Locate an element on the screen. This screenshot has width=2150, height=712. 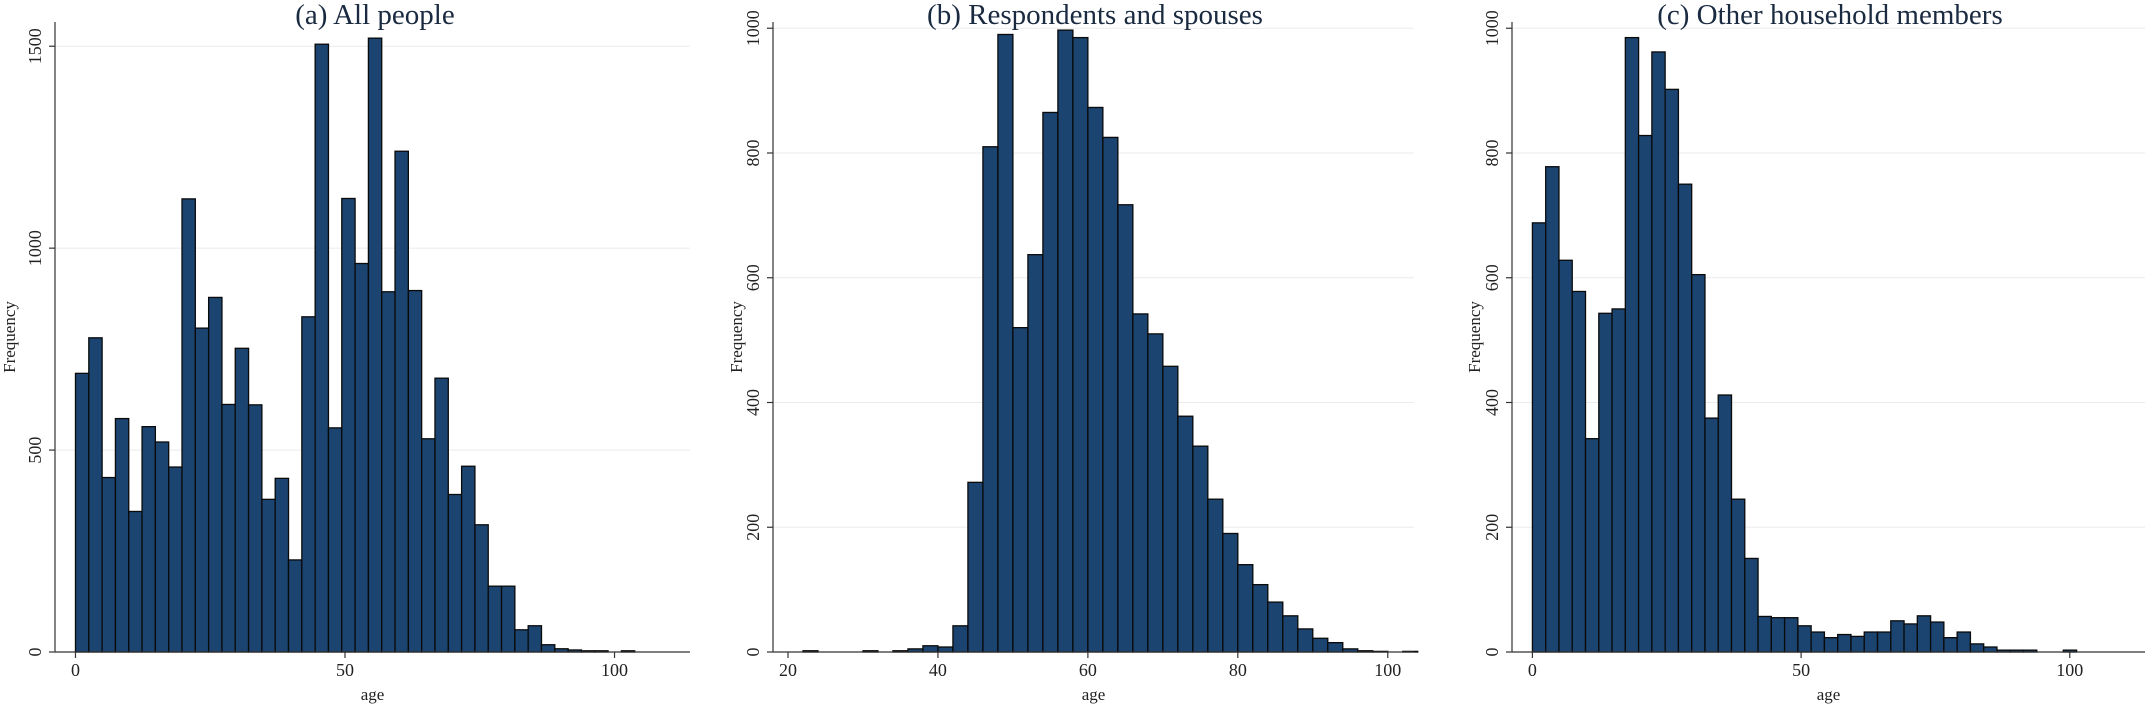
y-tick-label: 800 is located at coordinates (753, 152).